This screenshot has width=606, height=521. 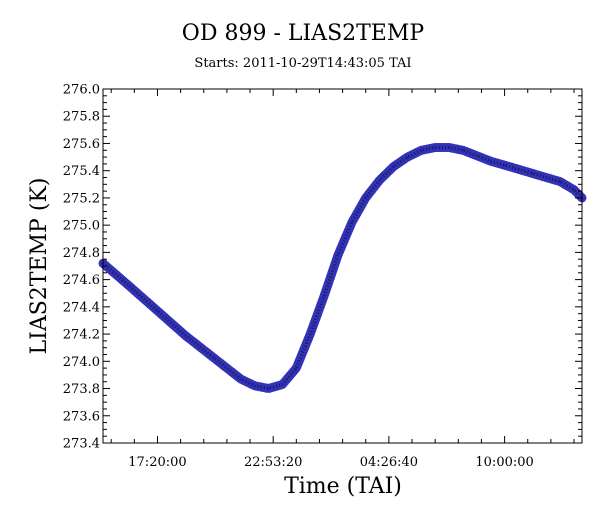 I want to click on y-tick-label: 275.0, so click(x=81, y=226).